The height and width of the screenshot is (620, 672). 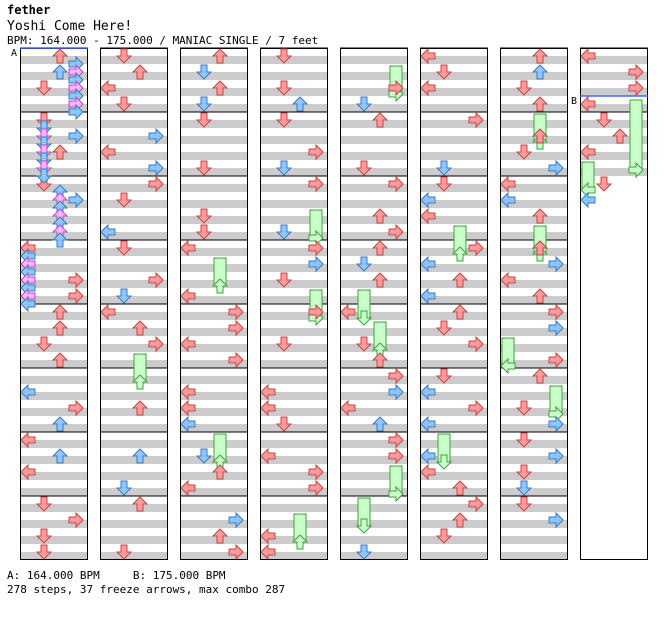 What do you see at coordinates (179, 575) in the screenshot?
I see `bpm-legend-b: B: 175.000 BPM` at bounding box center [179, 575].